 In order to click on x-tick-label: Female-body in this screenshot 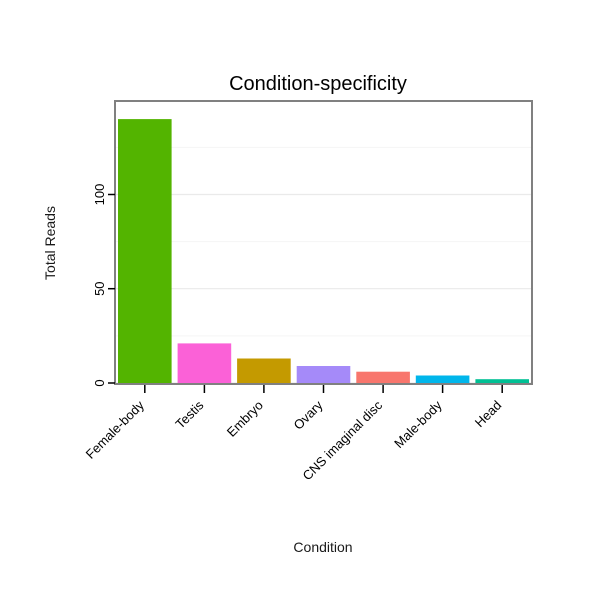, I will do `click(115, 429)`.